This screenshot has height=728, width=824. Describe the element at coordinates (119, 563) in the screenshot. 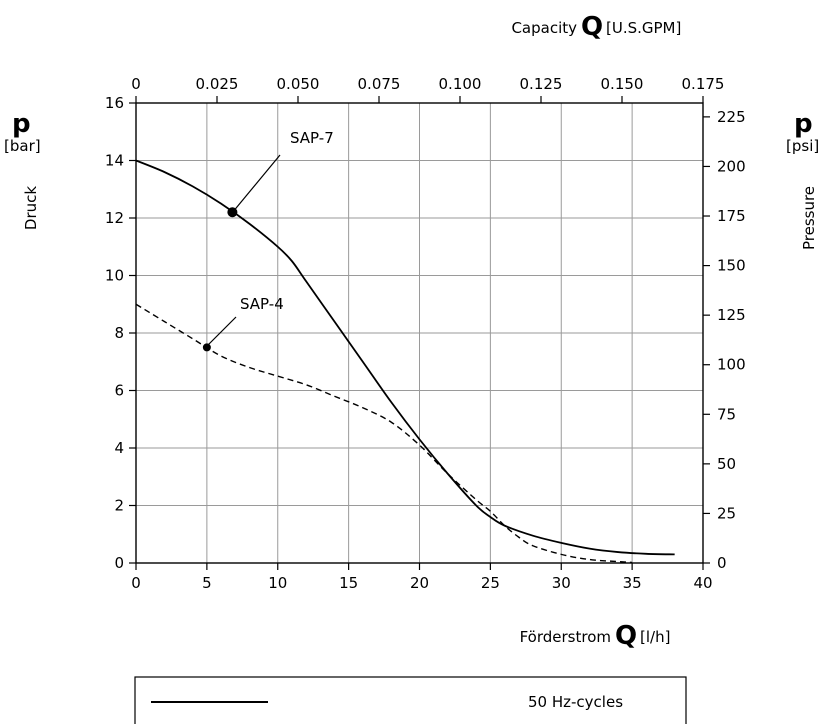

I see `left-axis-tick-label: 0` at that location.